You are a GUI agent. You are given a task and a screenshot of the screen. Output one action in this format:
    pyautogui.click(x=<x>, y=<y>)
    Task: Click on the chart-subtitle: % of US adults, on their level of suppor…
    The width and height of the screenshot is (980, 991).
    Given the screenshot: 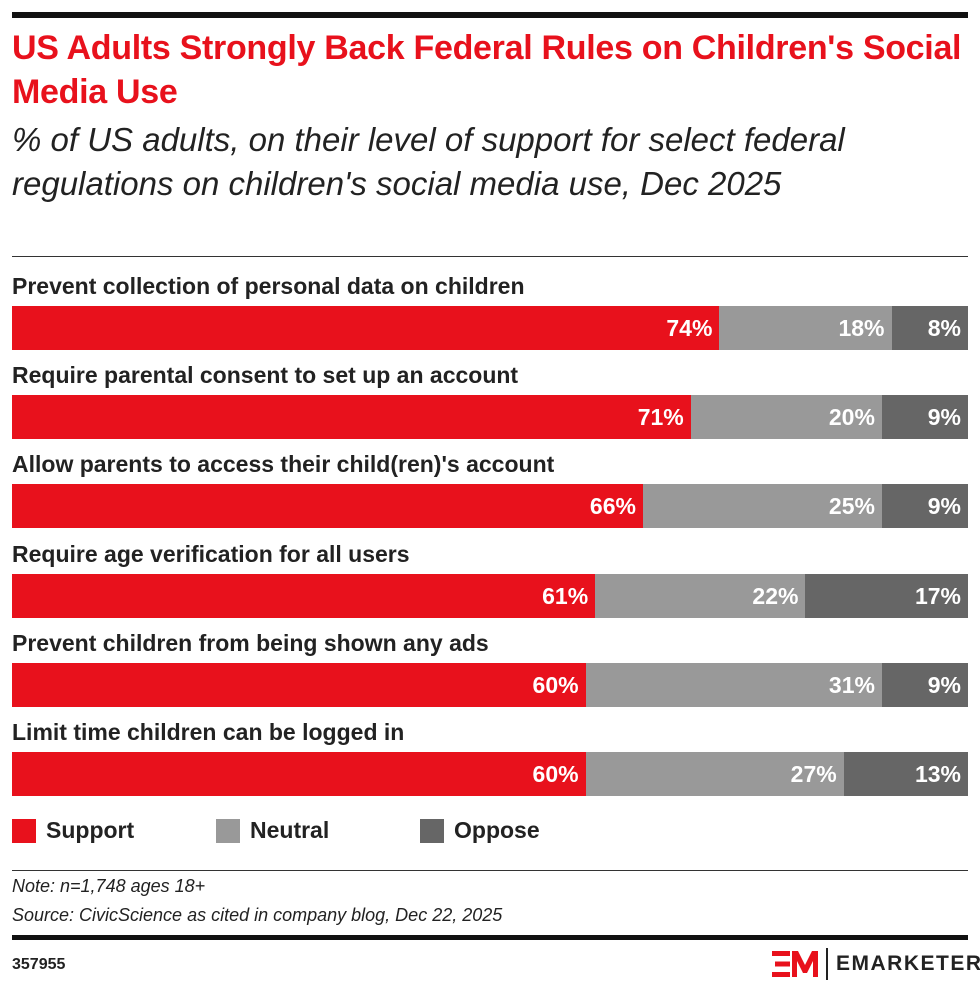 What is the action you would take?
    pyautogui.click(x=428, y=161)
    